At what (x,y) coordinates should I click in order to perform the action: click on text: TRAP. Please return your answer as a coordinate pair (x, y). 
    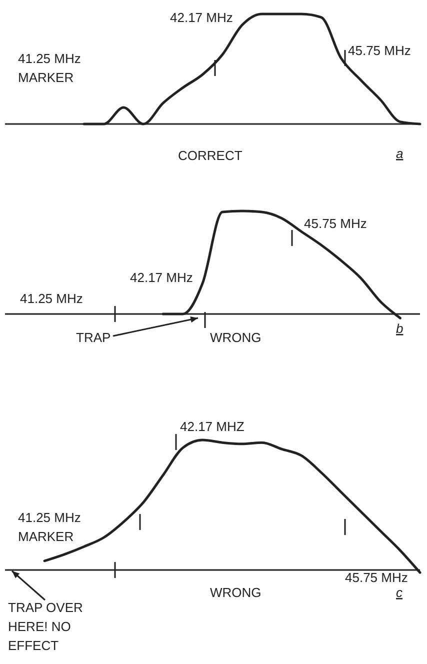
    Looking at the image, I should click on (93, 337).